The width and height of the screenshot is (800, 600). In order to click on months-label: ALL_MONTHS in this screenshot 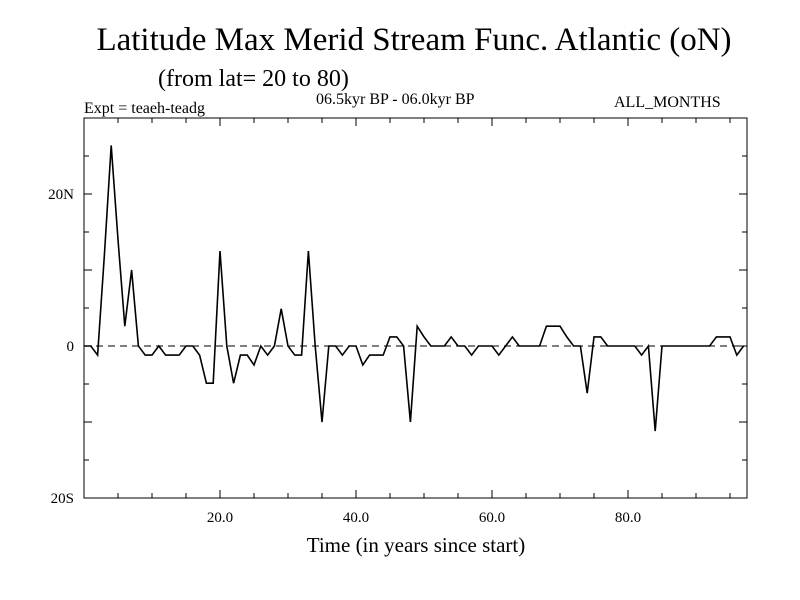, I will do `click(667, 102)`.